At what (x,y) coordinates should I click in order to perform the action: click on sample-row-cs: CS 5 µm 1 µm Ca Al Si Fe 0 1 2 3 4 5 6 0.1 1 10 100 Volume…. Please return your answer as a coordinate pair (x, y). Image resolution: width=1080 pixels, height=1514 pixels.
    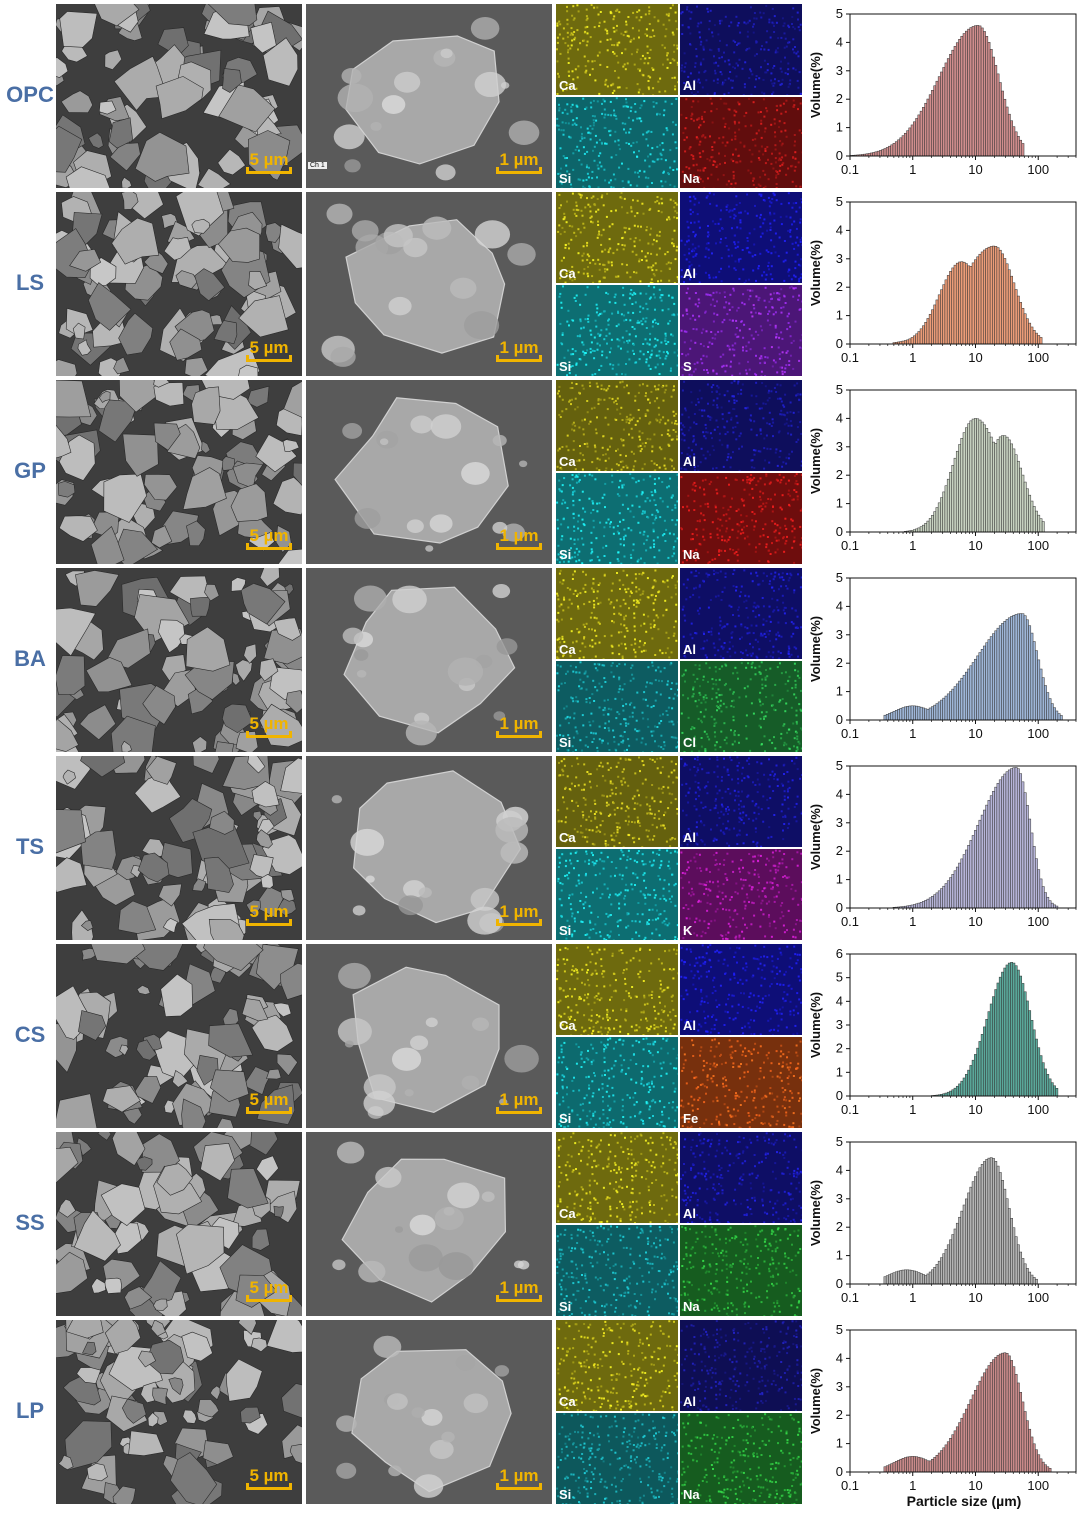
    Looking at the image, I should click on (540, 1036).